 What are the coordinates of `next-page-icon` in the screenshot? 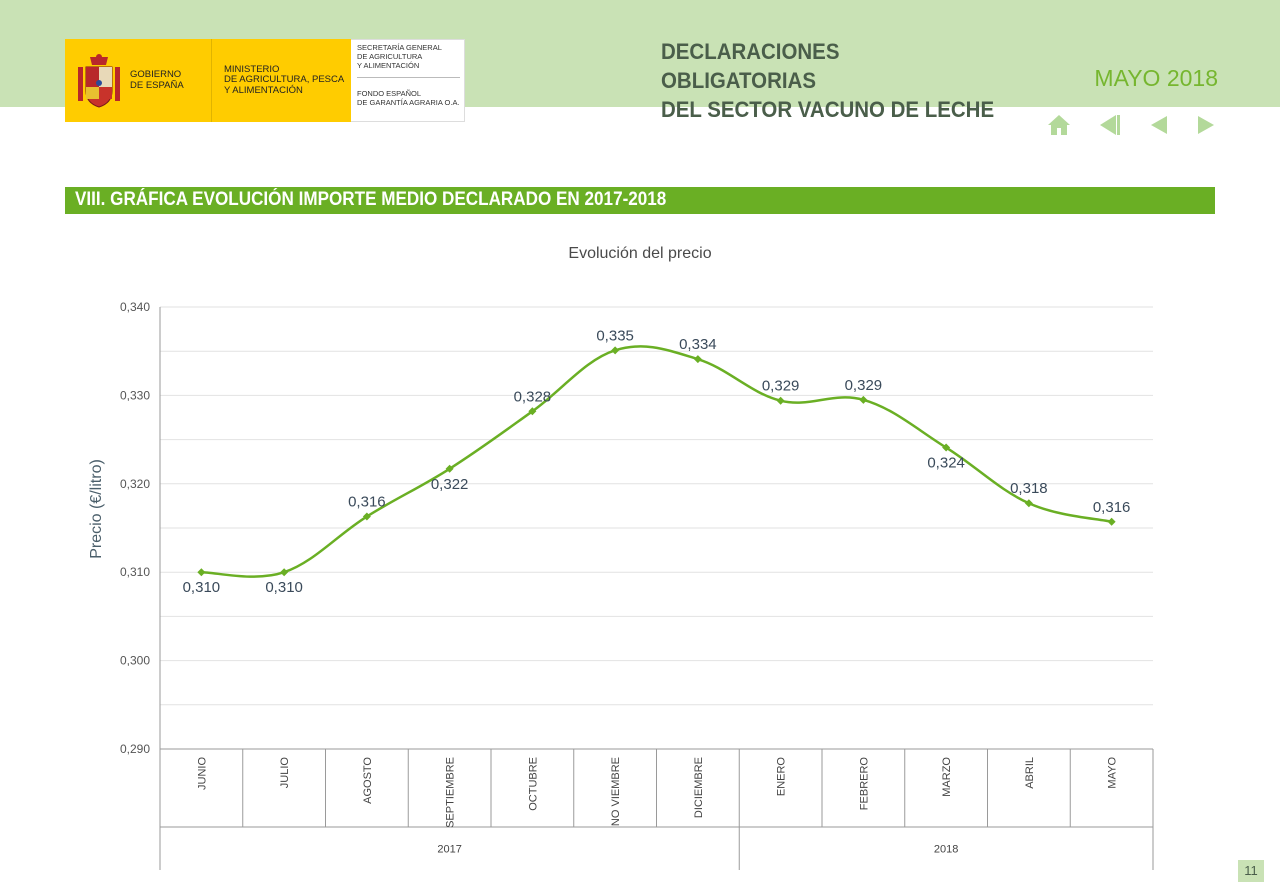 It's located at (1206, 125).